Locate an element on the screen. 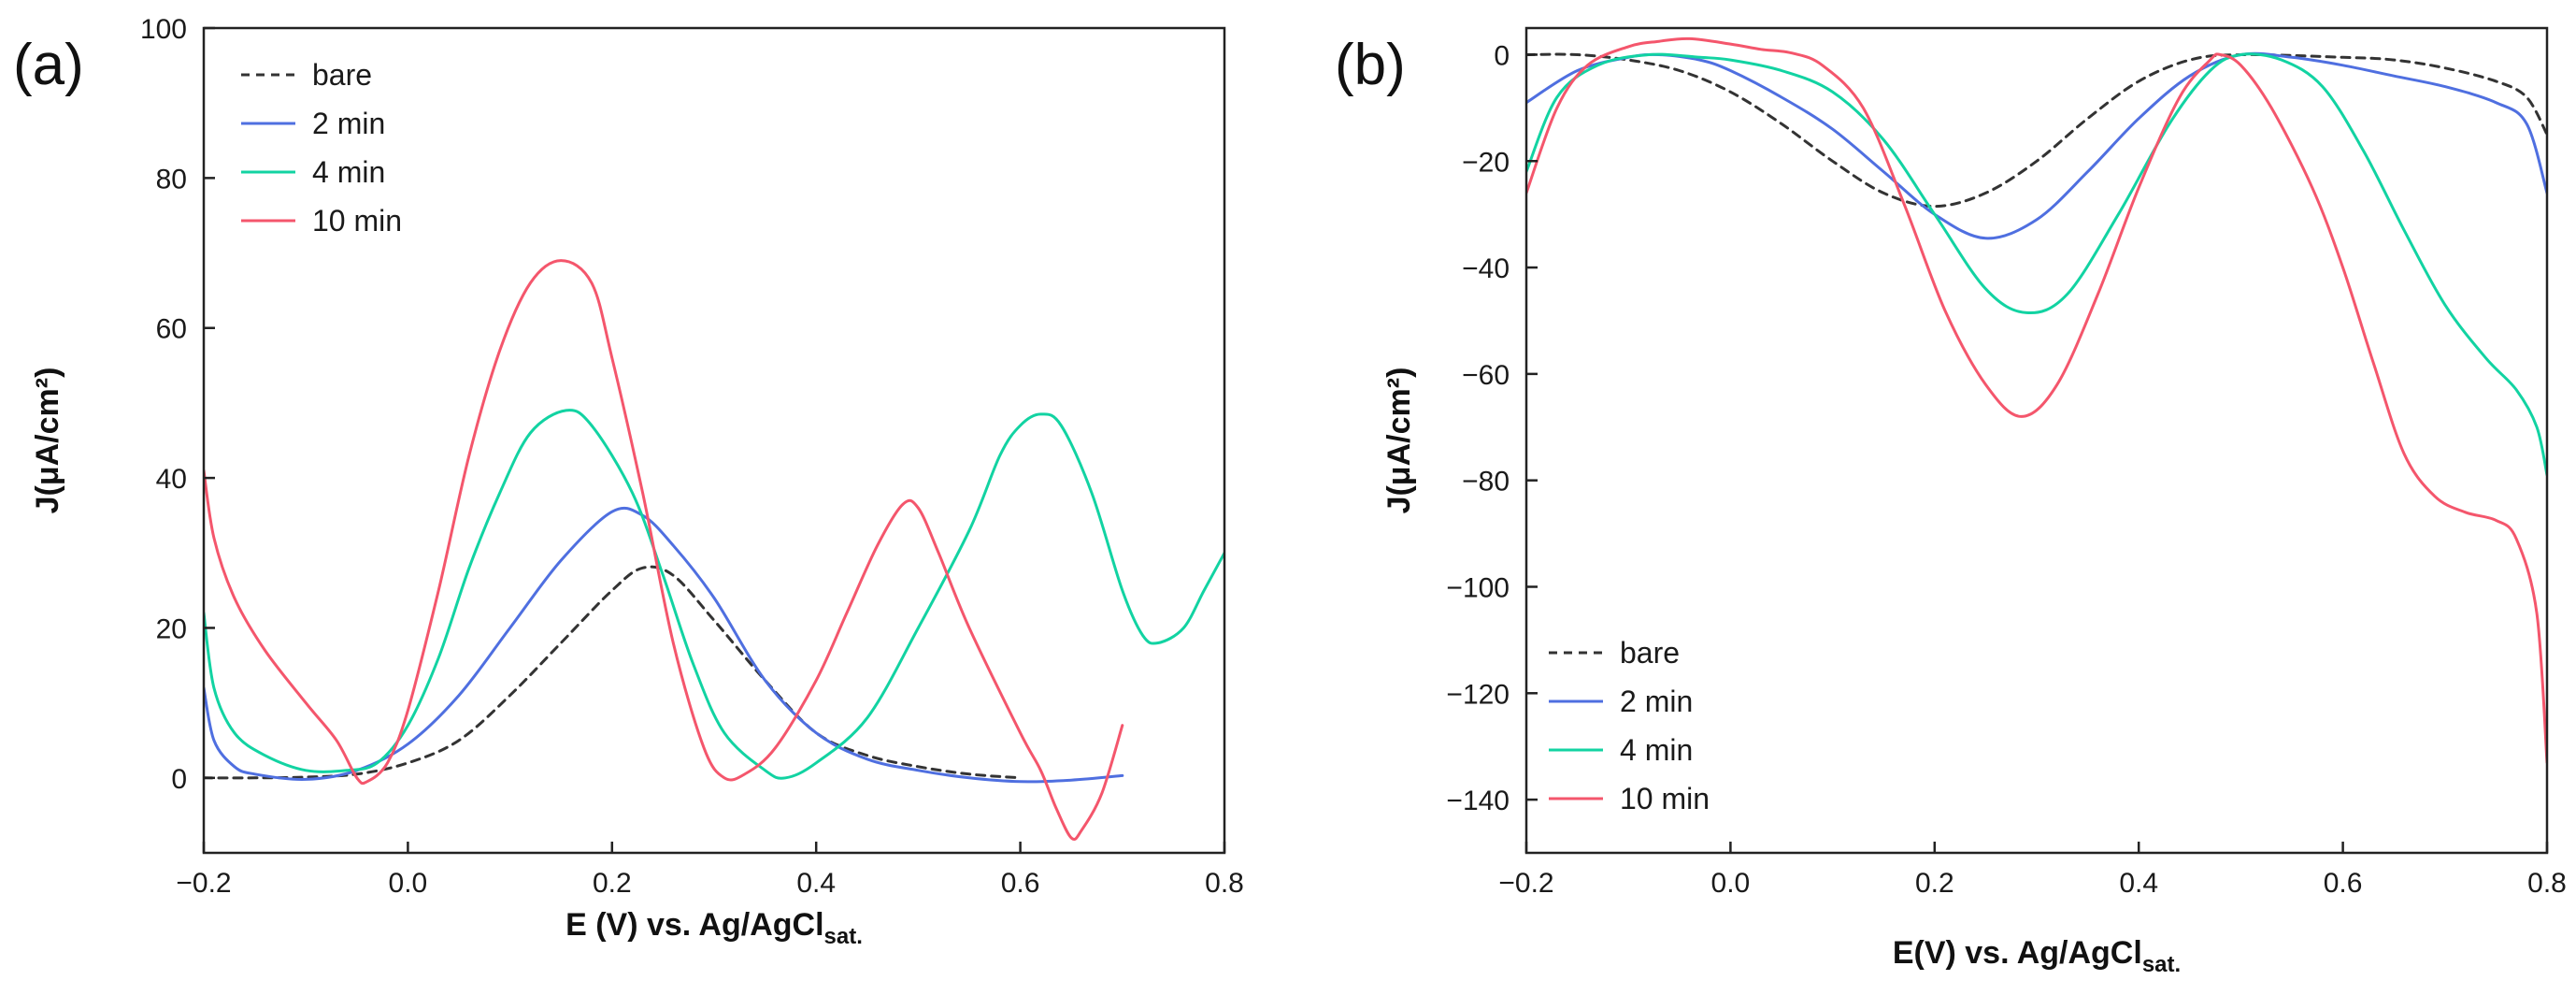  y-tick-label: 60 is located at coordinates (171, 330).